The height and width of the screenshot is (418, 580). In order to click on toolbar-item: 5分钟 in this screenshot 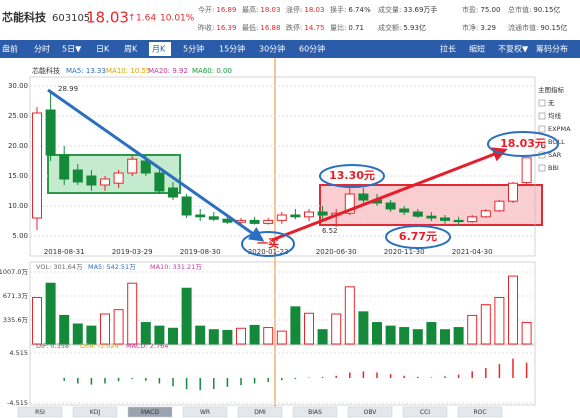, I will do `click(193, 49)`.